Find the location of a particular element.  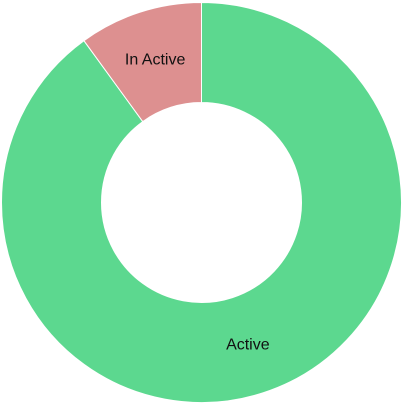

slice-label-in-active: In Active is located at coordinates (155, 59).